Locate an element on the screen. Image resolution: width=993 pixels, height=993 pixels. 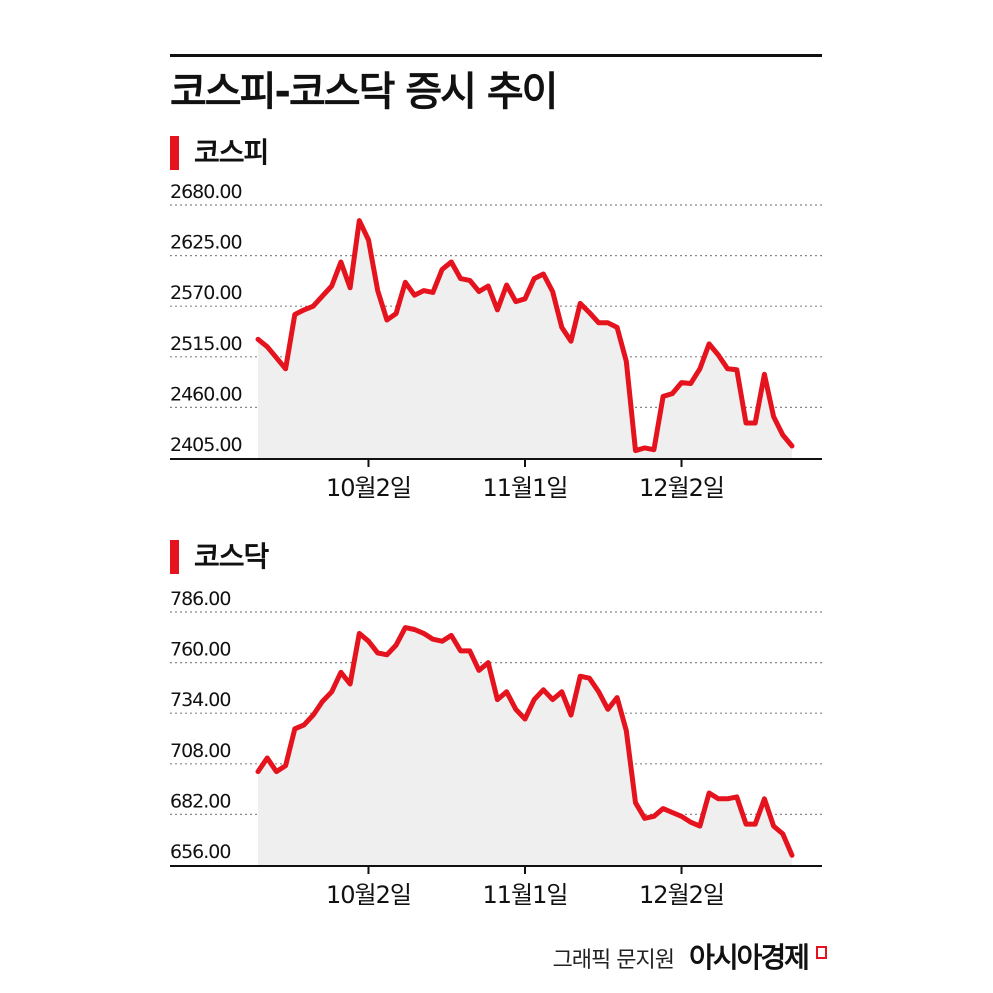
credit: 그래픽 문지원 아시아경제 is located at coordinates (690, 958).